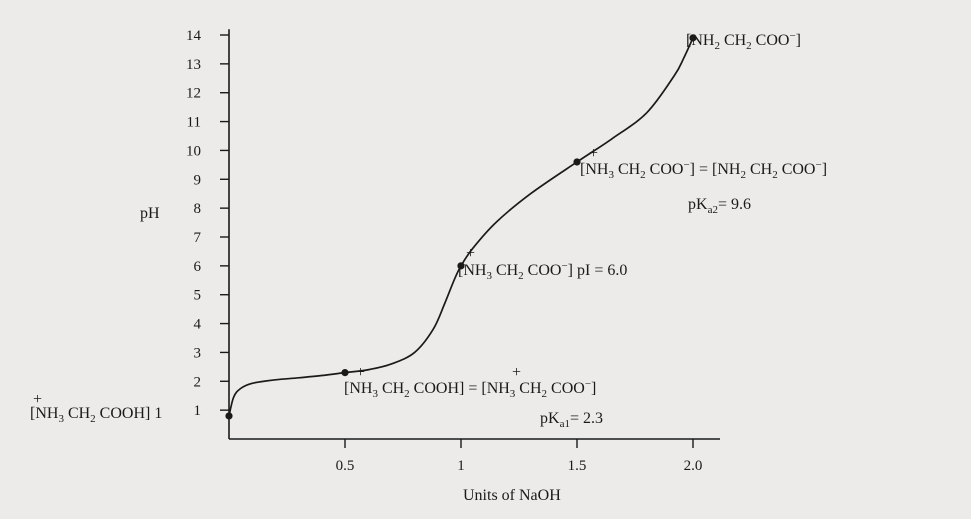 This screenshot has width=971, height=519. I want to click on y-tick-label: 12, so click(193, 94).